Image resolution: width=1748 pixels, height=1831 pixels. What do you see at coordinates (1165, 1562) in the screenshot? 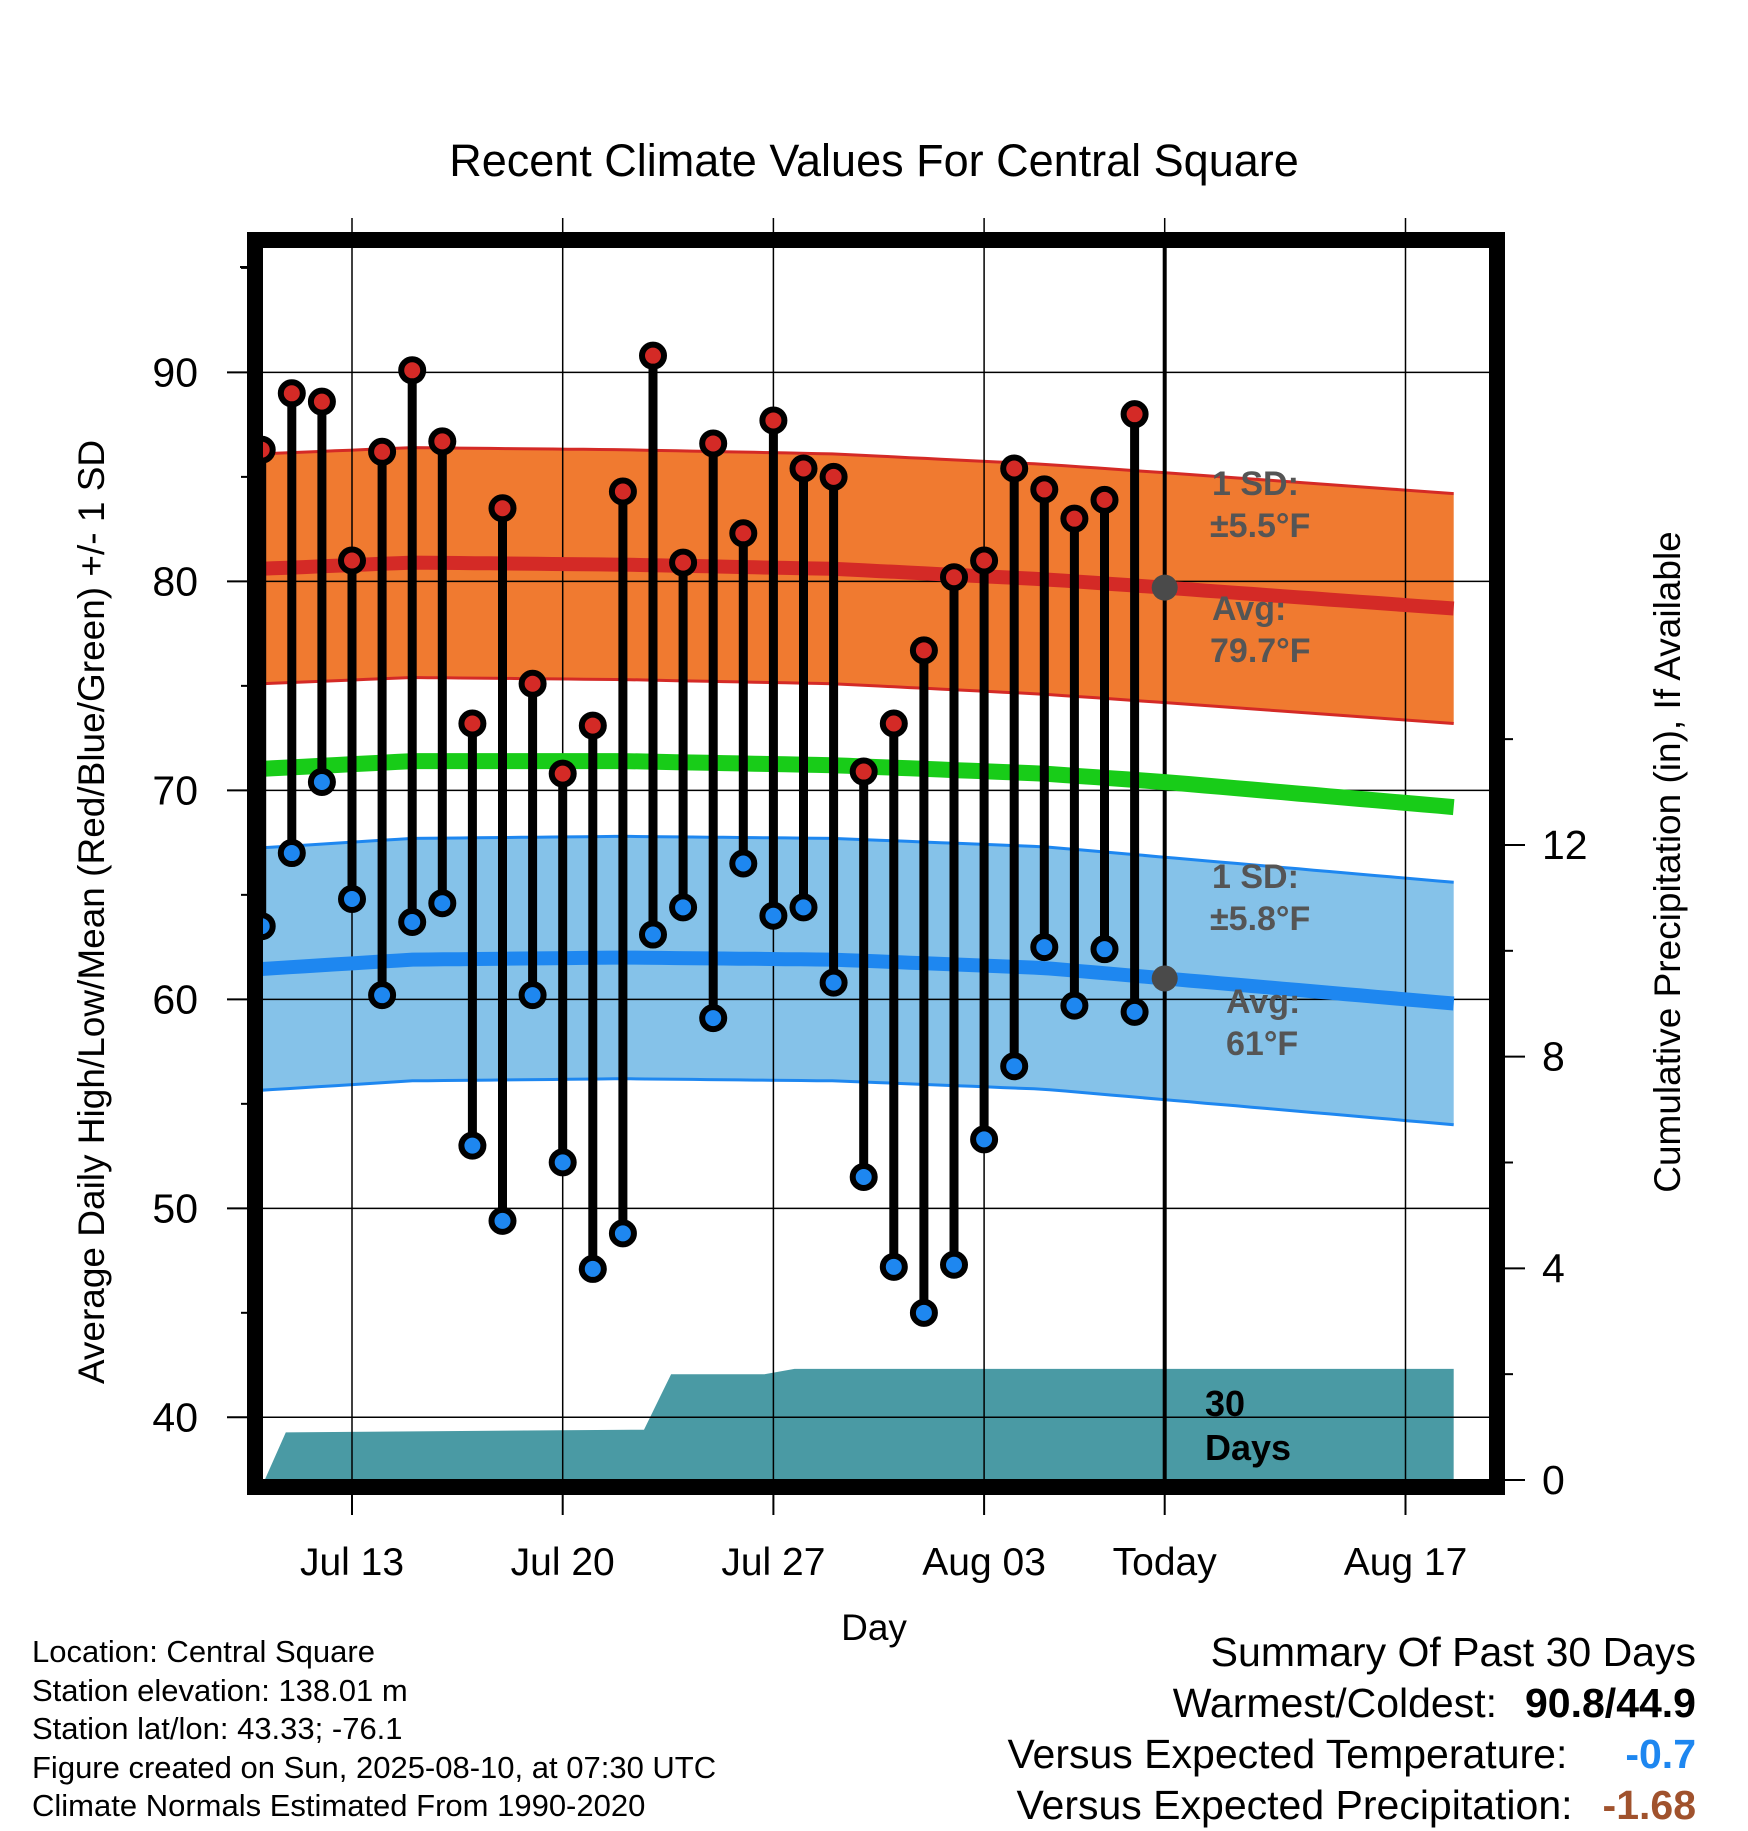
I see `x-tick-label: Today` at bounding box center [1165, 1562].